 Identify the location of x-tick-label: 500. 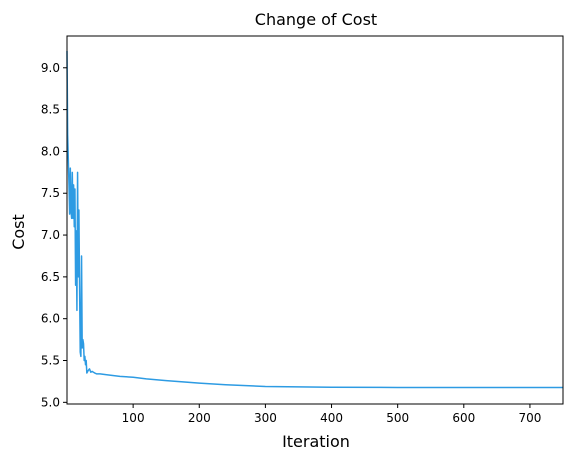
(397, 418).